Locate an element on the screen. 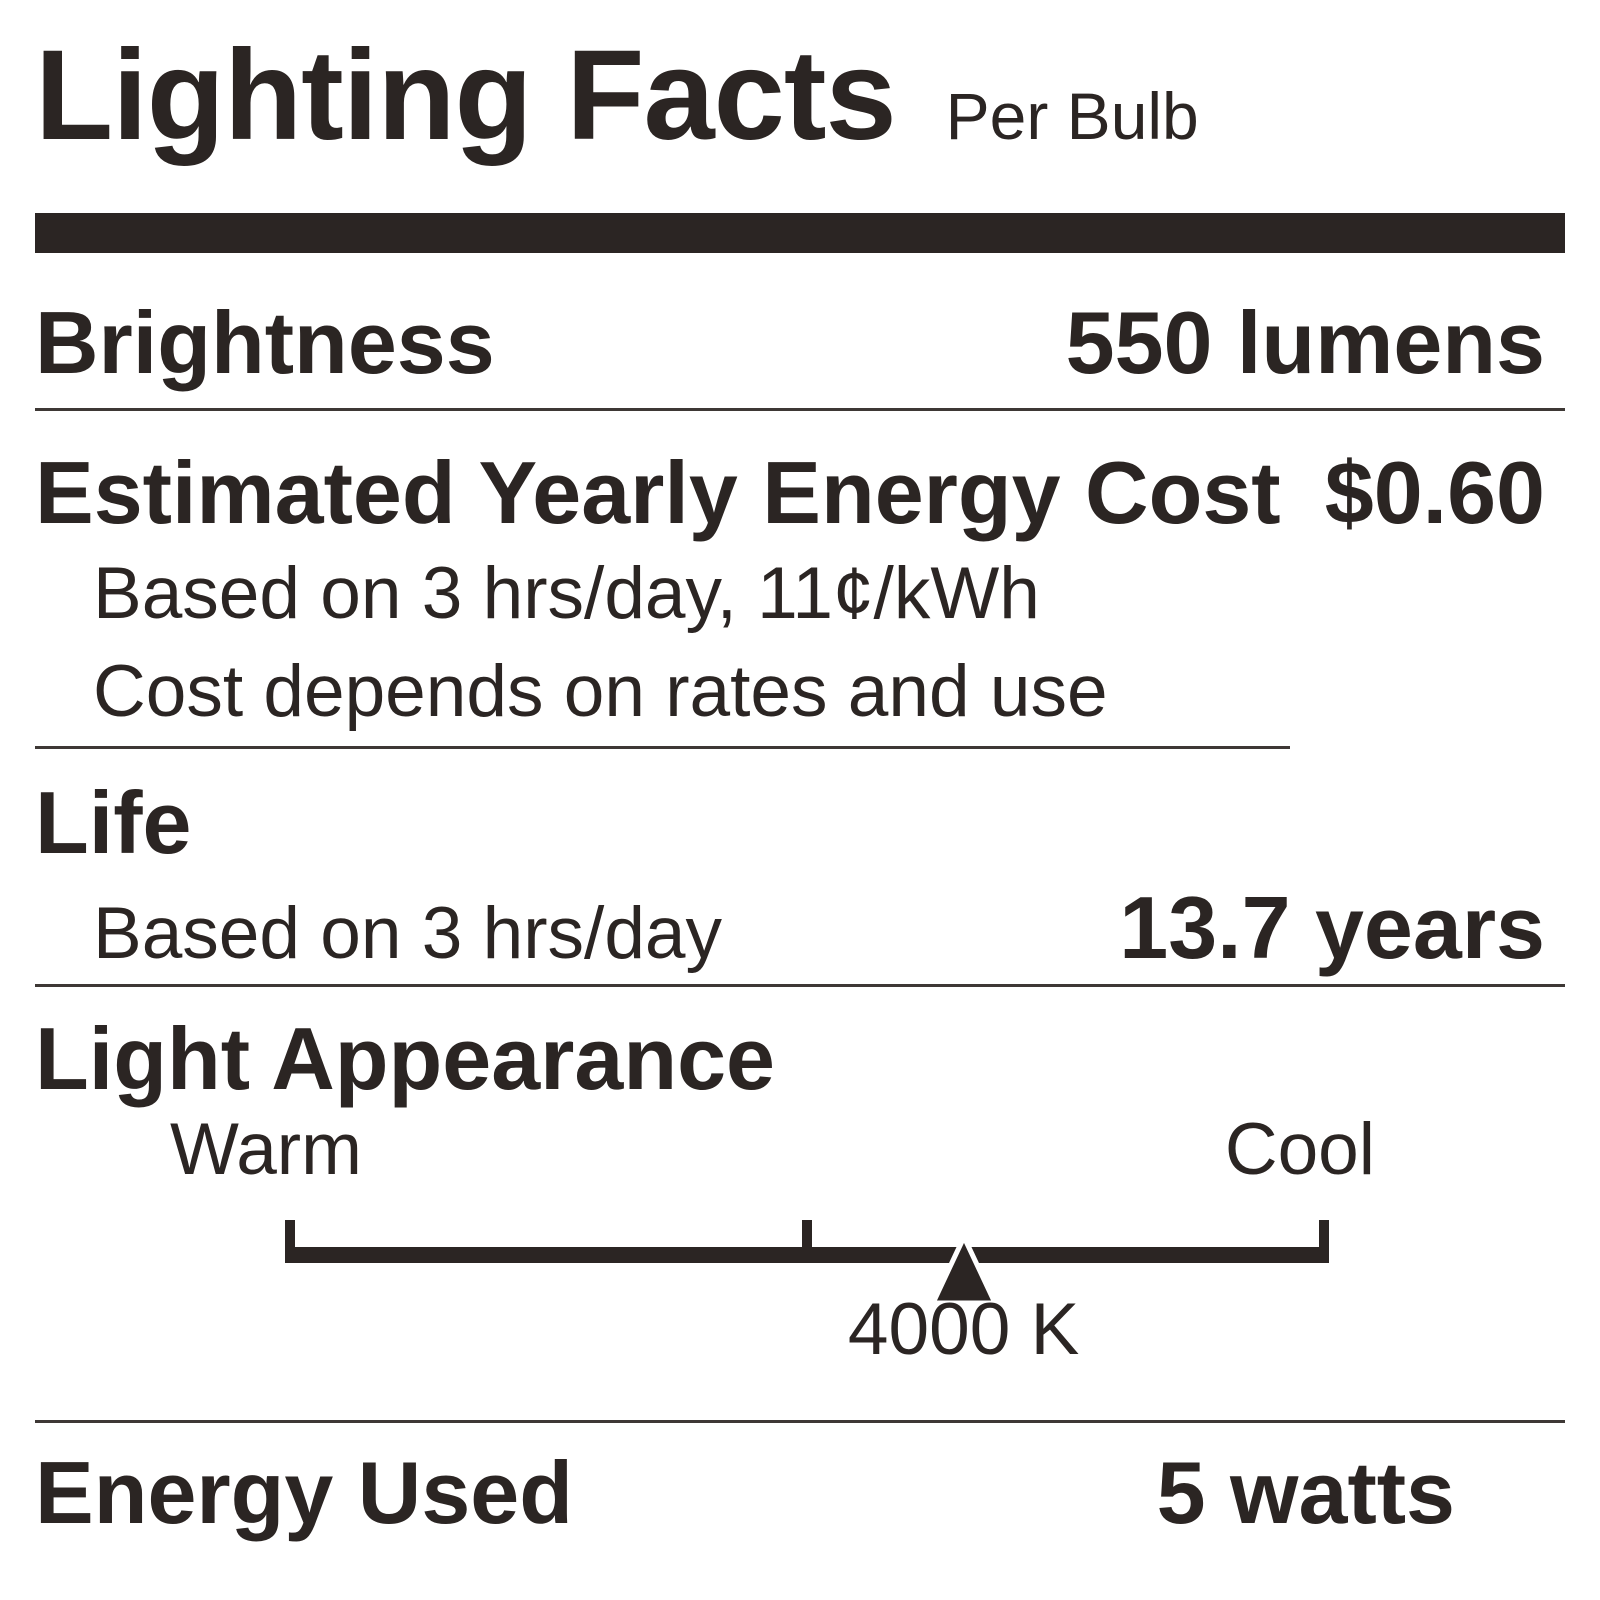  scale-tick-cool-end is located at coordinates (1324, 1235).